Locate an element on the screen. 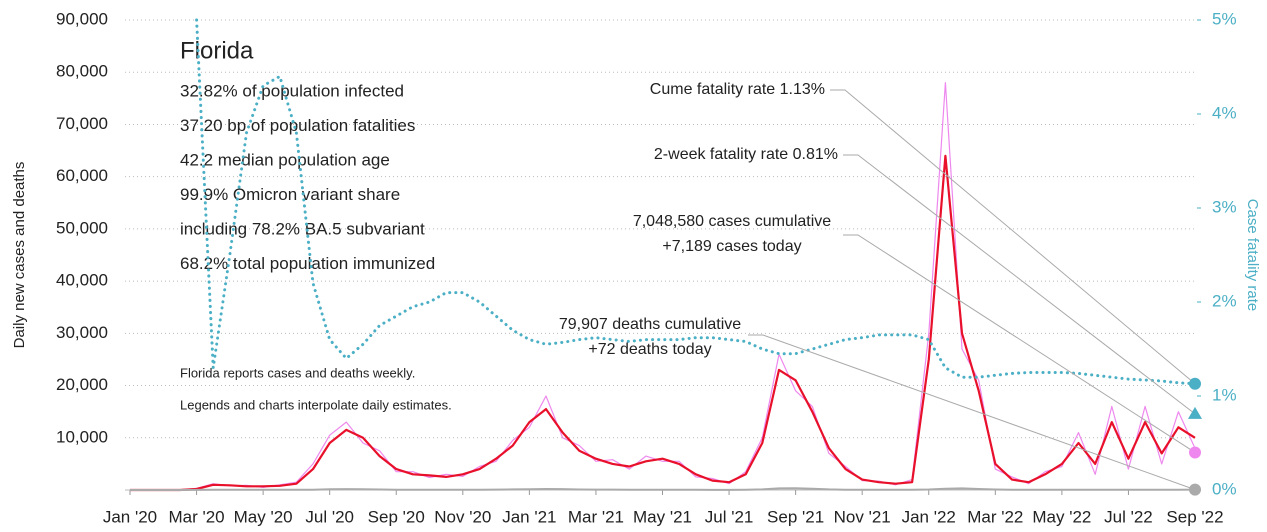  note: Florida reports cases and deaths weekly. is located at coordinates (297, 372).